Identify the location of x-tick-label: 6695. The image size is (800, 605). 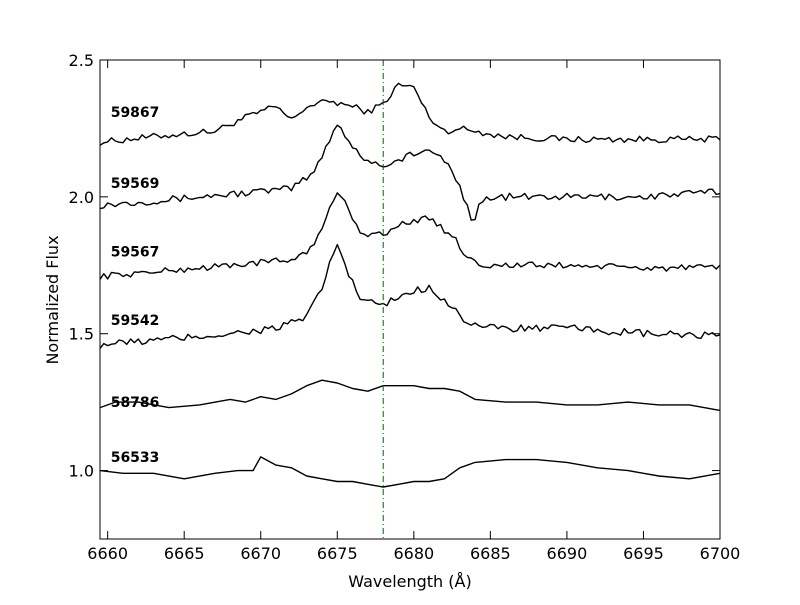
(643, 553).